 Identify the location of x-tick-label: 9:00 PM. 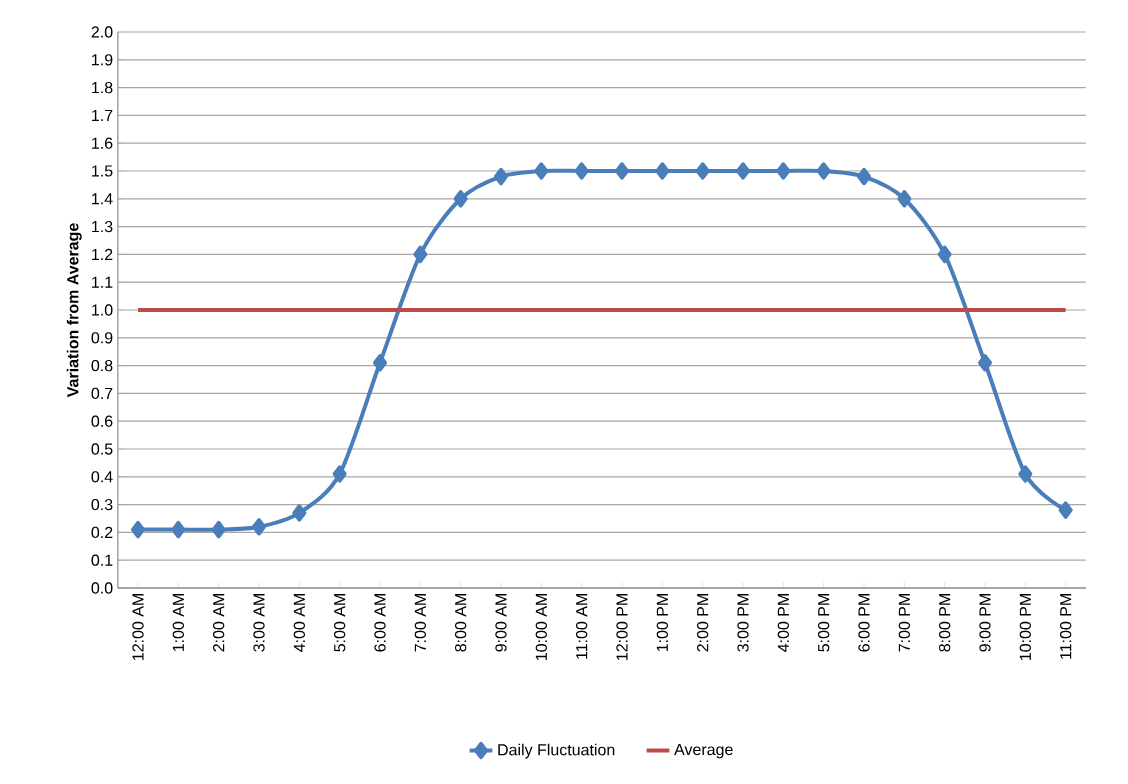
(985, 623).